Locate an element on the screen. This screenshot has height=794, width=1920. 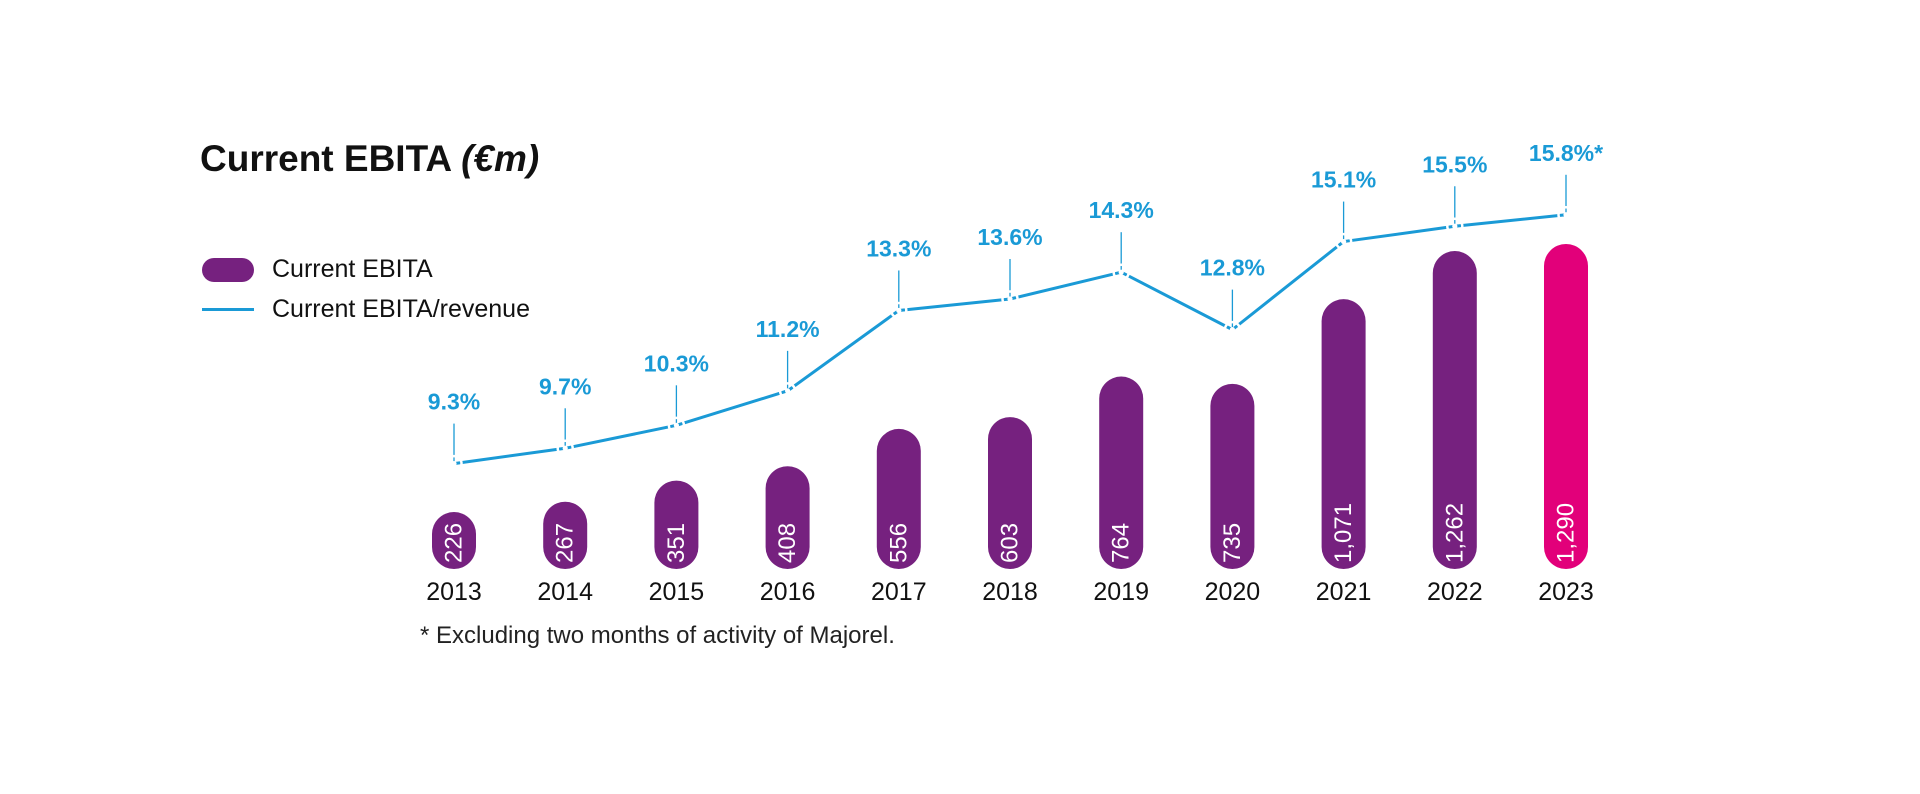
bar-2015 is located at coordinates (676, 524).